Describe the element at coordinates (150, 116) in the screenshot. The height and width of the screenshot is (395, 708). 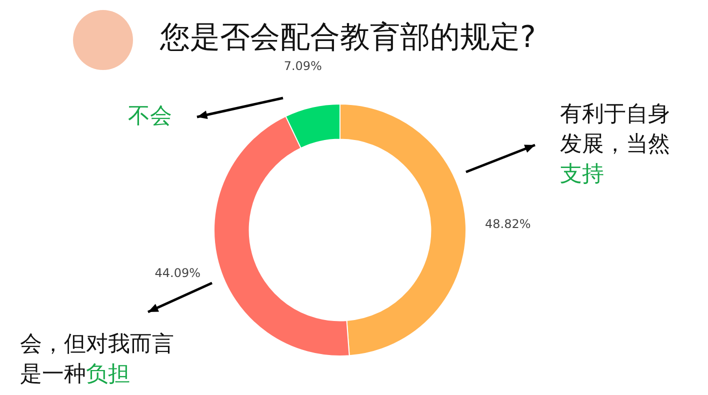
I see `slice-label: 不会` at that location.